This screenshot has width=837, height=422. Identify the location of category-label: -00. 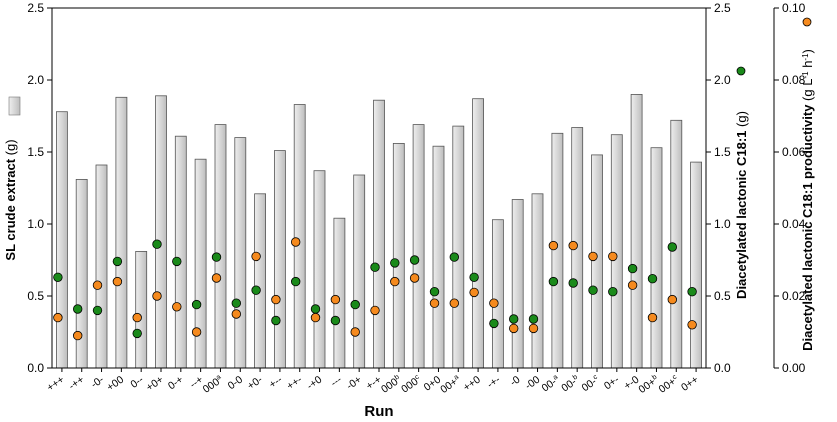
(532, 383).